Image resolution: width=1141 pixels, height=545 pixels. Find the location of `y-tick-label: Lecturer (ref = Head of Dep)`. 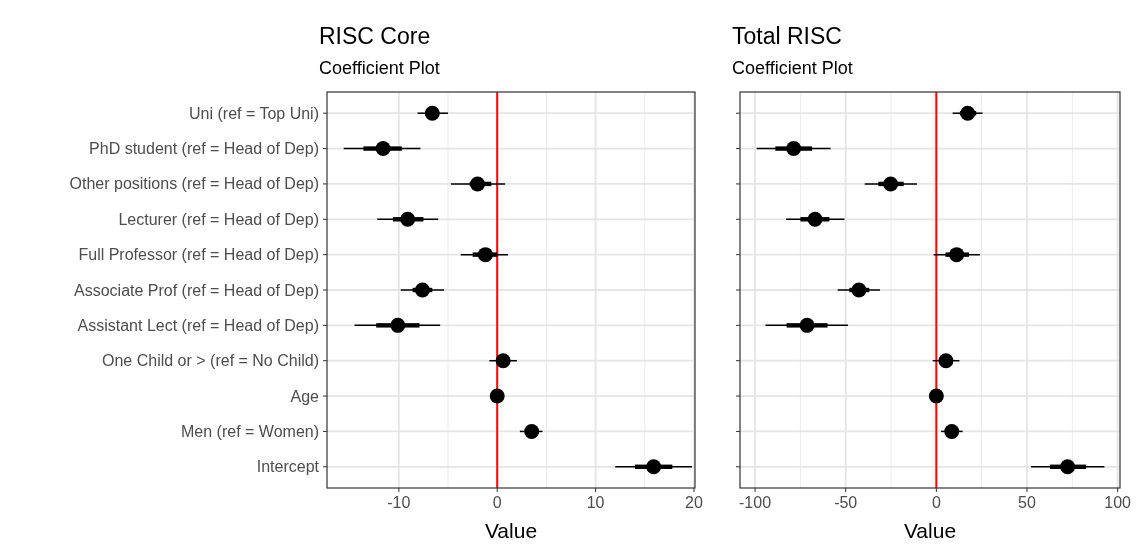

y-tick-label: Lecturer (ref = Head of Dep) is located at coordinates (218, 219).